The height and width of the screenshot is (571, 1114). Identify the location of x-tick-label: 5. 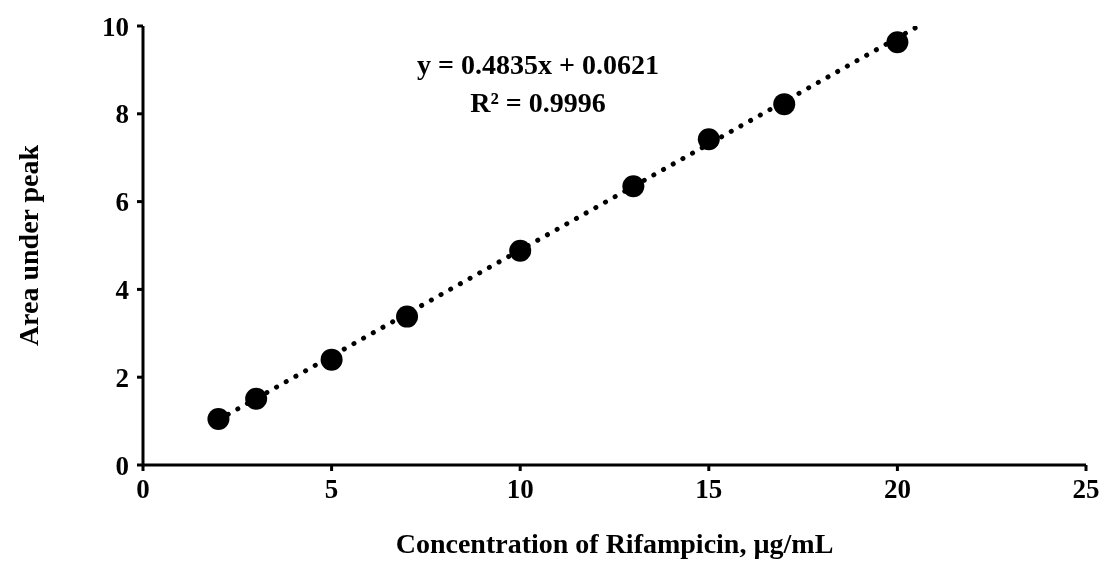
(331, 489).